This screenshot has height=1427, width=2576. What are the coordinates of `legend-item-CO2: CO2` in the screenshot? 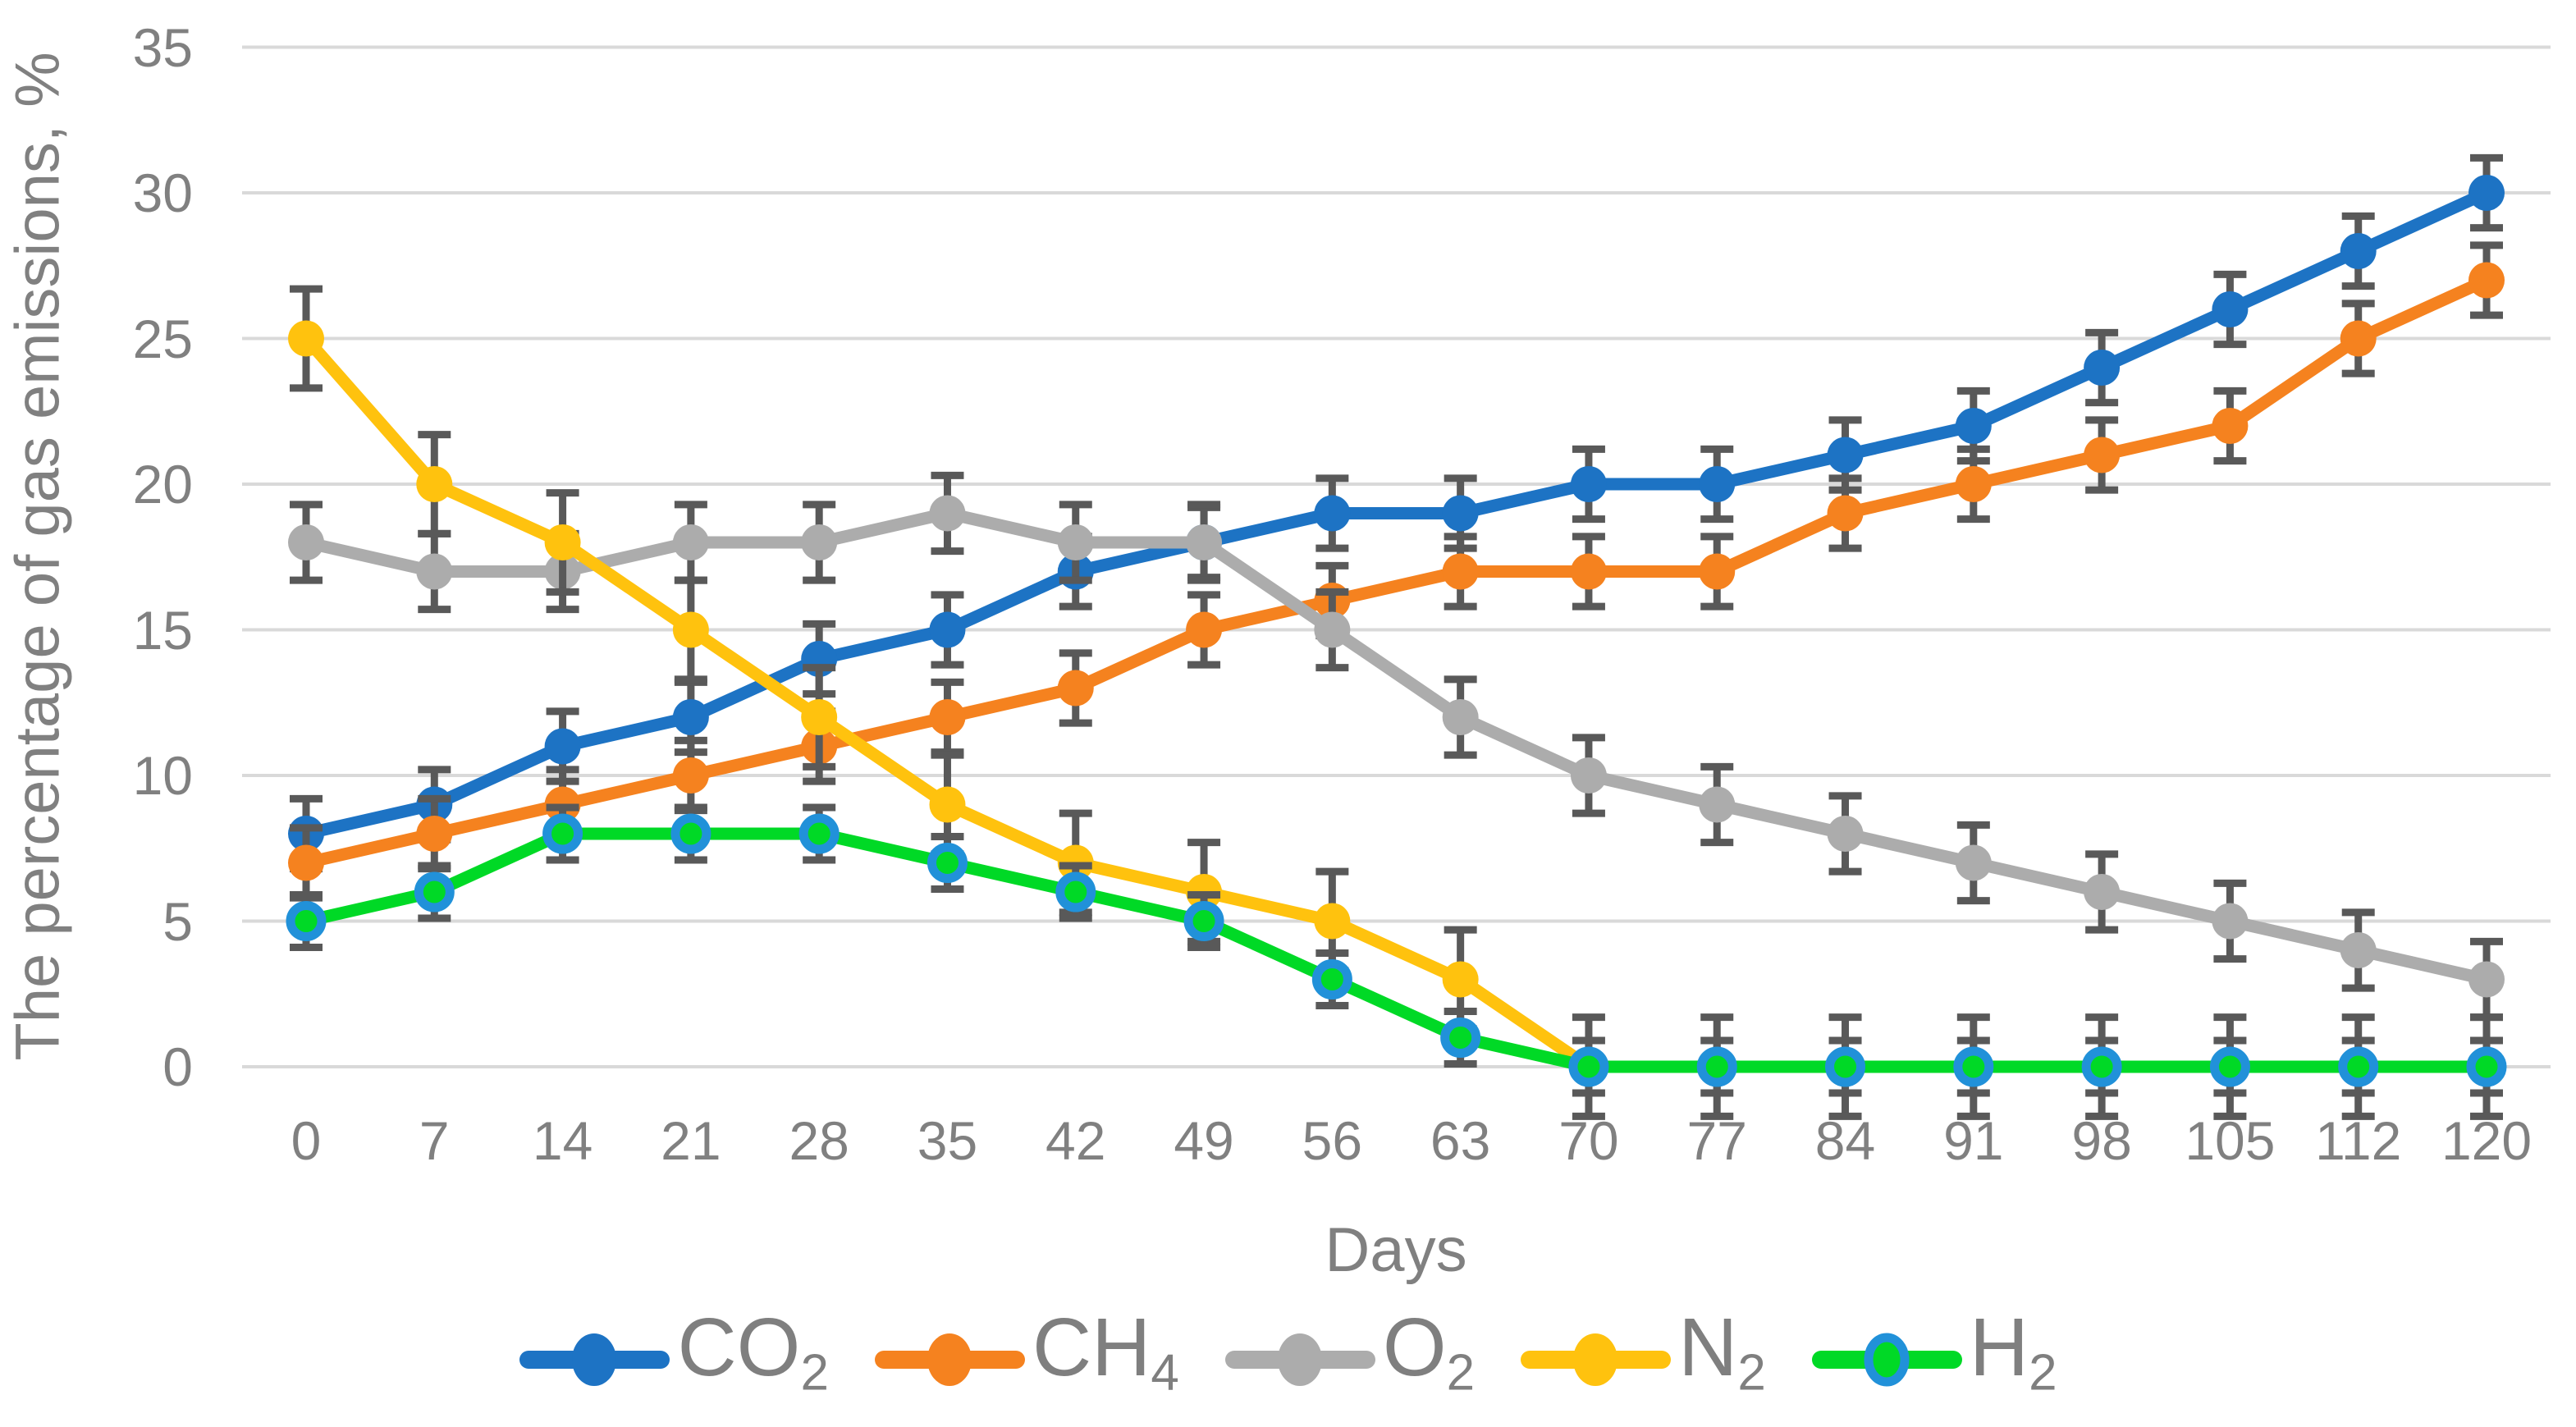 It's located at (674, 1358).